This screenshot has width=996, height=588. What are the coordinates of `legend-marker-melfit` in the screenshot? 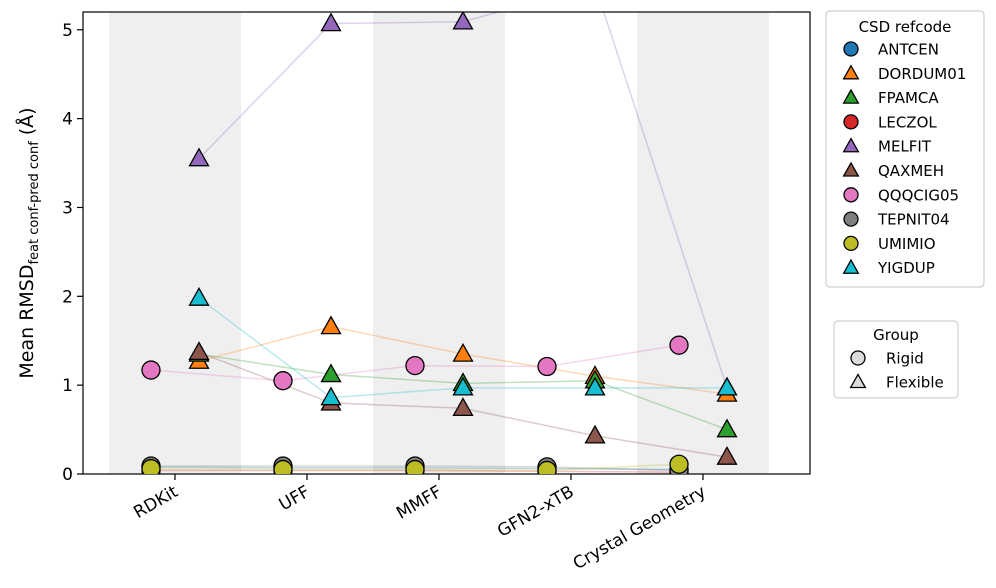 It's located at (851, 145).